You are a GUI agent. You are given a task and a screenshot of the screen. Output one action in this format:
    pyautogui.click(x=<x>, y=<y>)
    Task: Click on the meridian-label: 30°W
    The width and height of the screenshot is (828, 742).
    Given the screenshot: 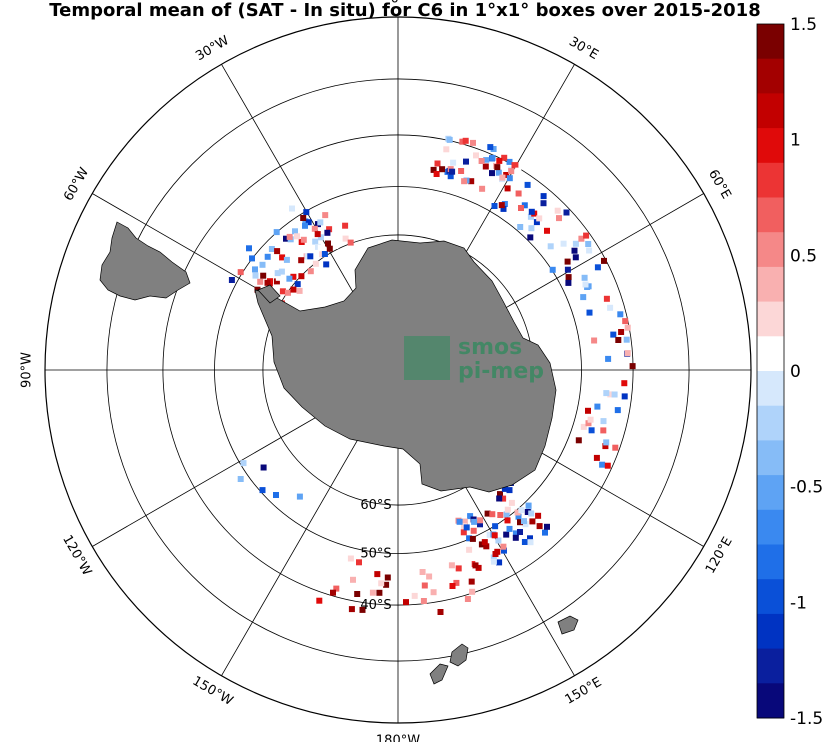 What is the action you would take?
    pyautogui.click(x=212, y=48)
    